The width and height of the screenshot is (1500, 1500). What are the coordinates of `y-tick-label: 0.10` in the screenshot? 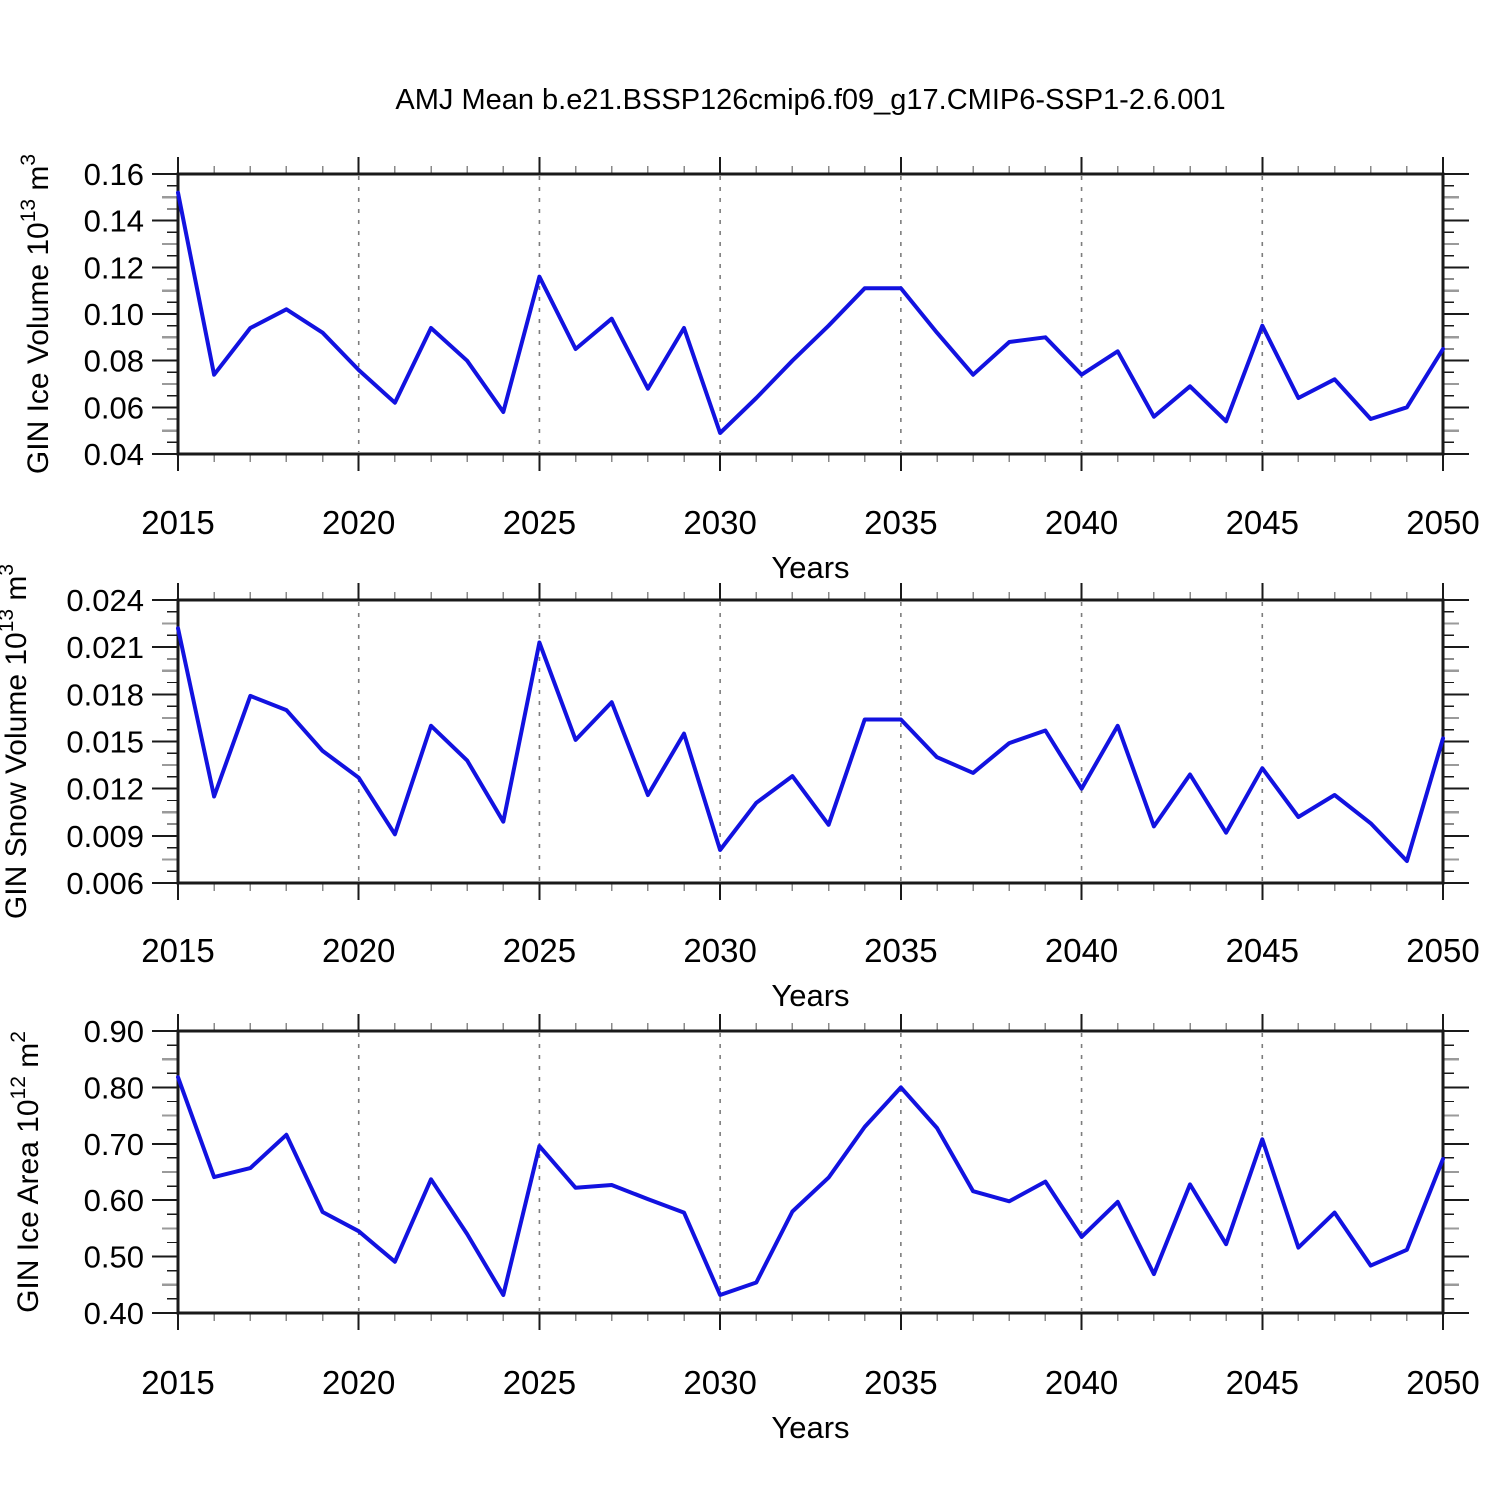 It's located at (114, 314).